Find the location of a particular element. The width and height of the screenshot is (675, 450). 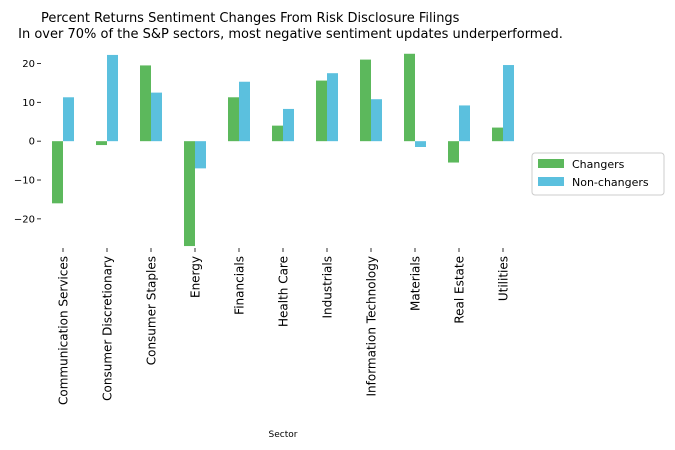

x-tick-label: Real Estate is located at coordinates (460, 290).